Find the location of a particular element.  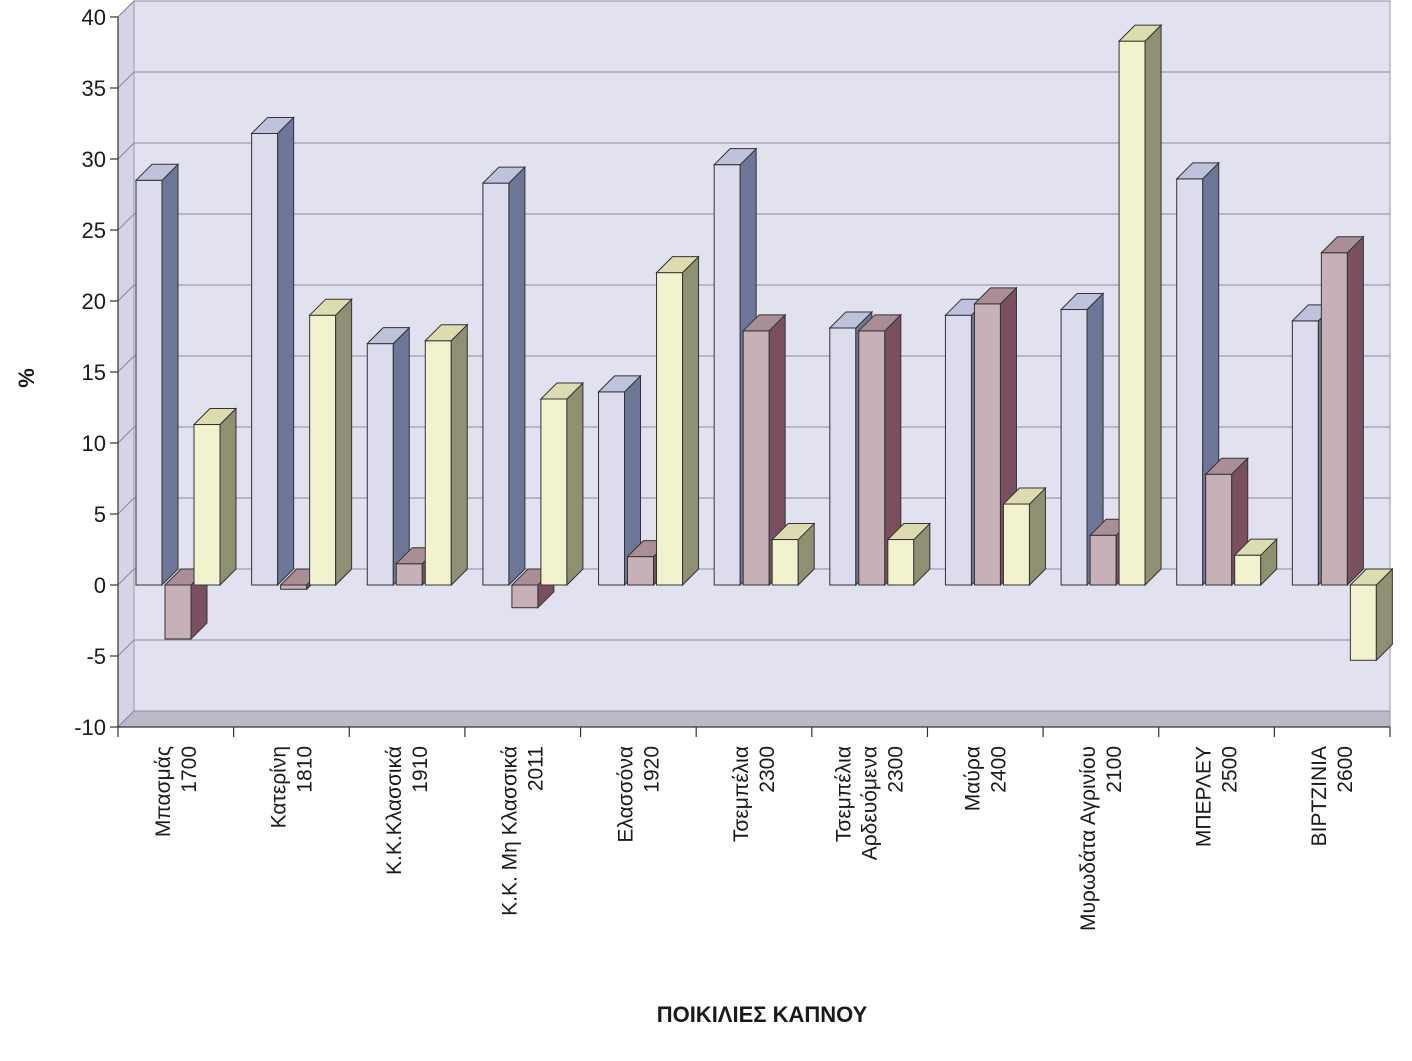

y-tick-label: -10 is located at coordinates (90, 727).